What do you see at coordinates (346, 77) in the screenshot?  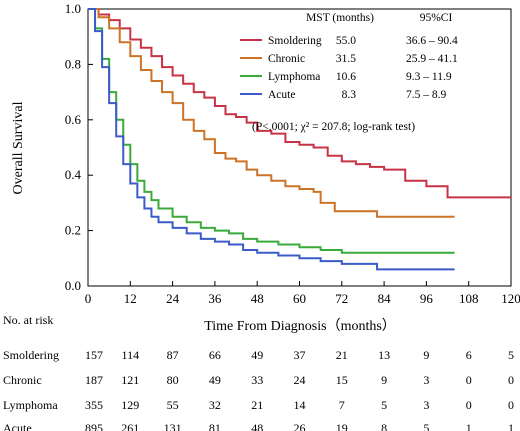 I see `legend-mst-lymphoma: 10.6` at bounding box center [346, 77].